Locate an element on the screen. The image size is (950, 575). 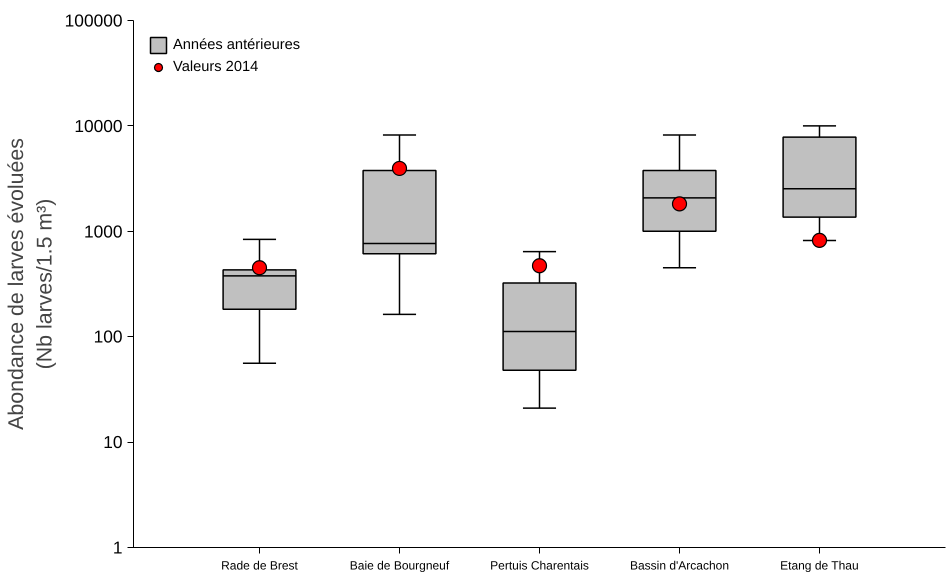
legend-label: Années antérieures is located at coordinates (236, 45).